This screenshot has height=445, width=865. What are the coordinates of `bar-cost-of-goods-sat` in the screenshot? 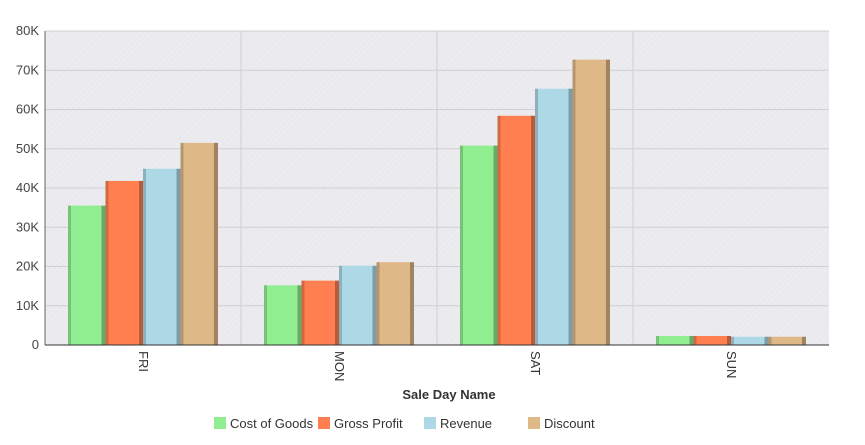 It's located at (479, 245).